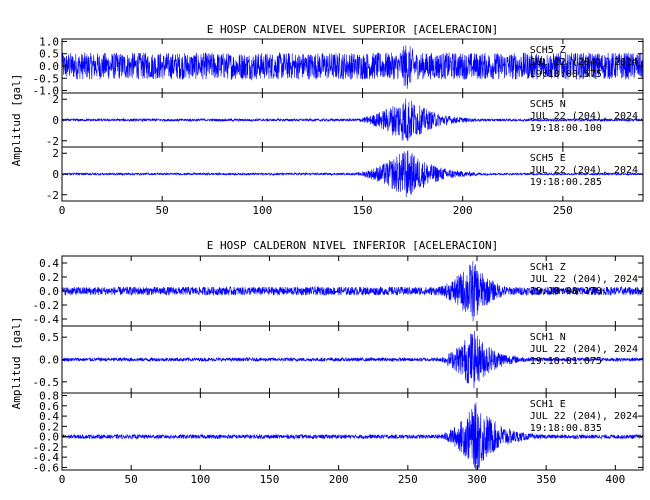 This screenshot has height=500, width=650. Describe the element at coordinates (546, 479) in the screenshot. I see `x-tick-label: 350` at that location.